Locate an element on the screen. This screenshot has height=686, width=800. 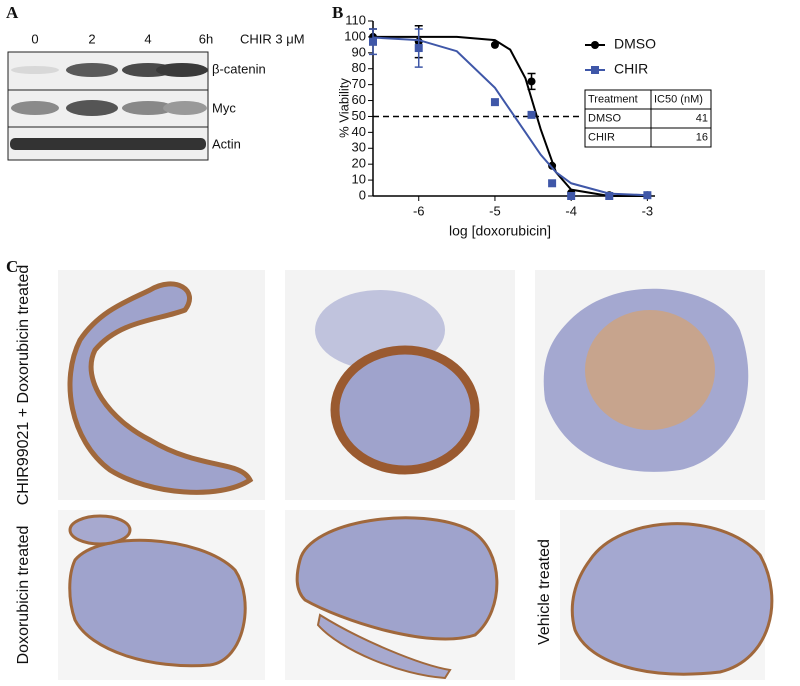
table-text: CHIR is located at coordinates (601, 137).